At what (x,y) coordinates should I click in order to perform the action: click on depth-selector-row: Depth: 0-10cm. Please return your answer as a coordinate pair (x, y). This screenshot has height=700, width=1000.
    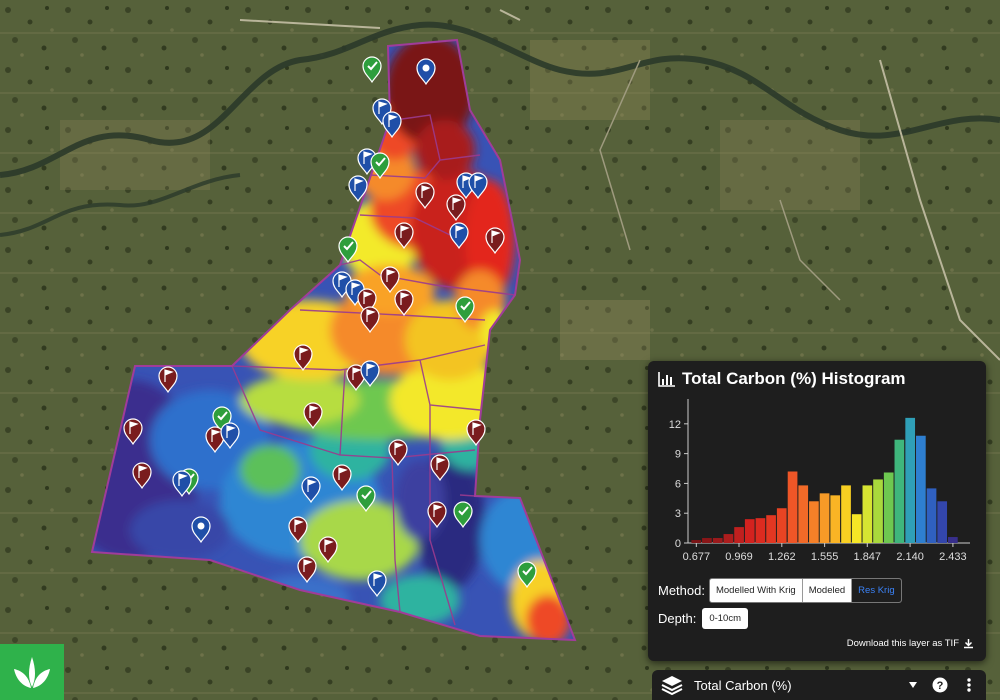
    Looking at the image, I should click on (703, 618).